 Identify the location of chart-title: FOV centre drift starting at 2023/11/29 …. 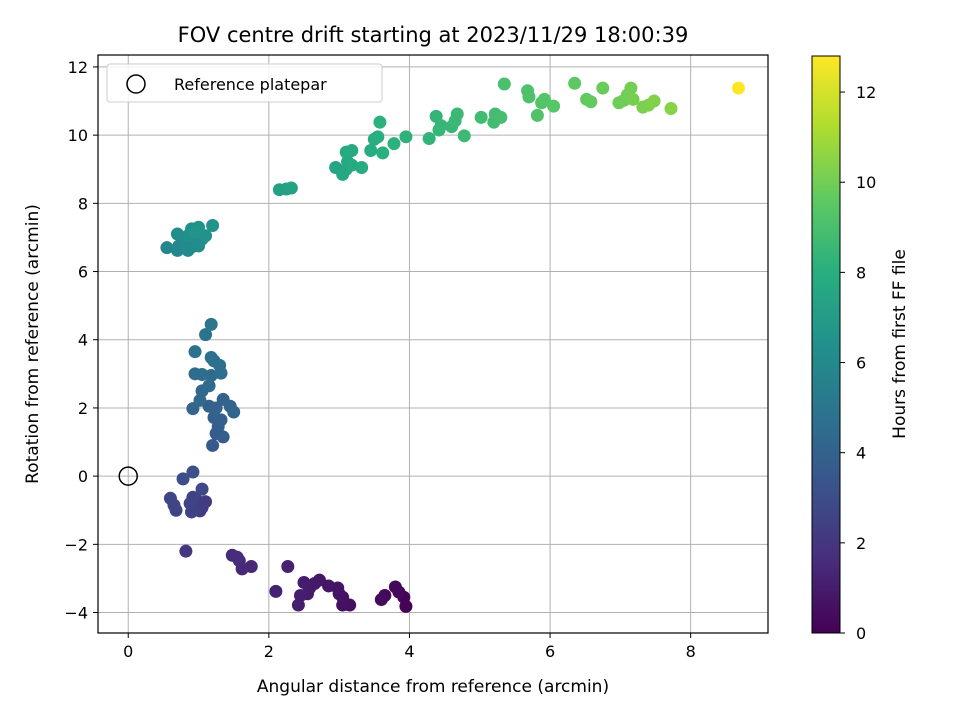
(433, 35).